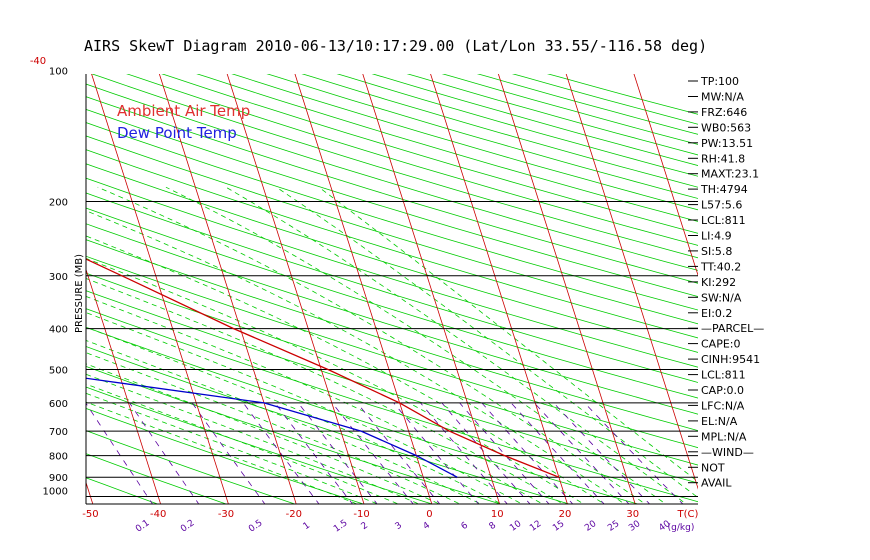 This screenshot has height=560, width=870. I want to click on pressure-tick-label: 100, so click(58, 72).